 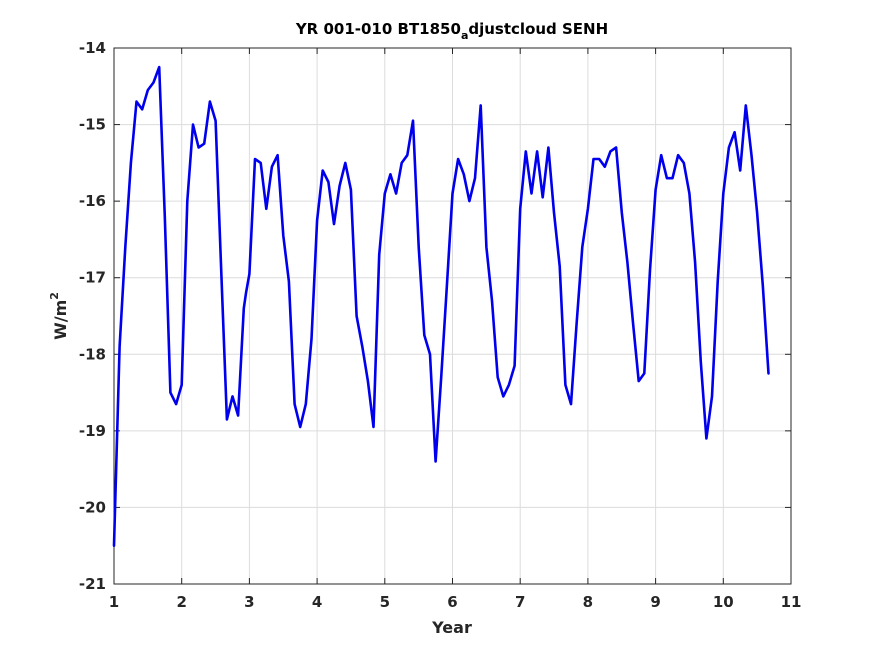 What do you see at coordinates (723, 602) in the screenshot?
I see `x-tick-label: 10` at bounding box center [723, 602].